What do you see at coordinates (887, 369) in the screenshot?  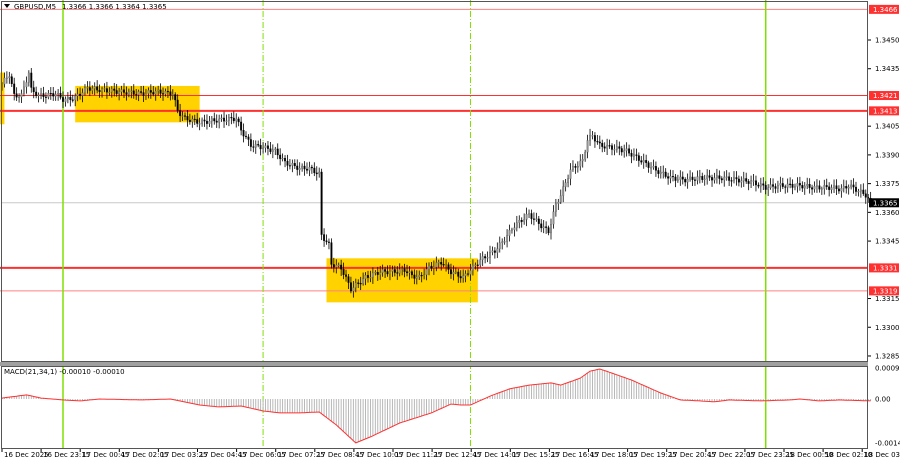 I see `macd-tick-label: 0.00098` at bounding box center [887, 369].